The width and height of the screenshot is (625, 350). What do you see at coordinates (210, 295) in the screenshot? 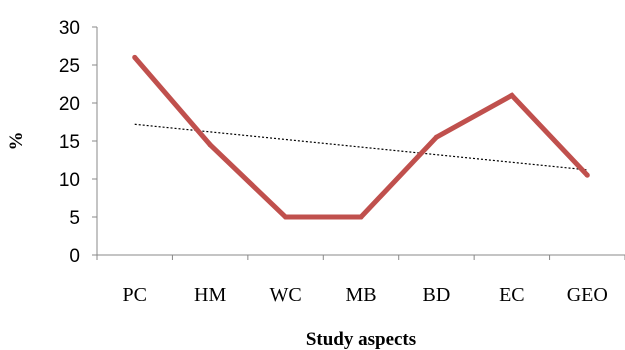
I see `x-tick-label: HM` at bounding box center [210, 295].